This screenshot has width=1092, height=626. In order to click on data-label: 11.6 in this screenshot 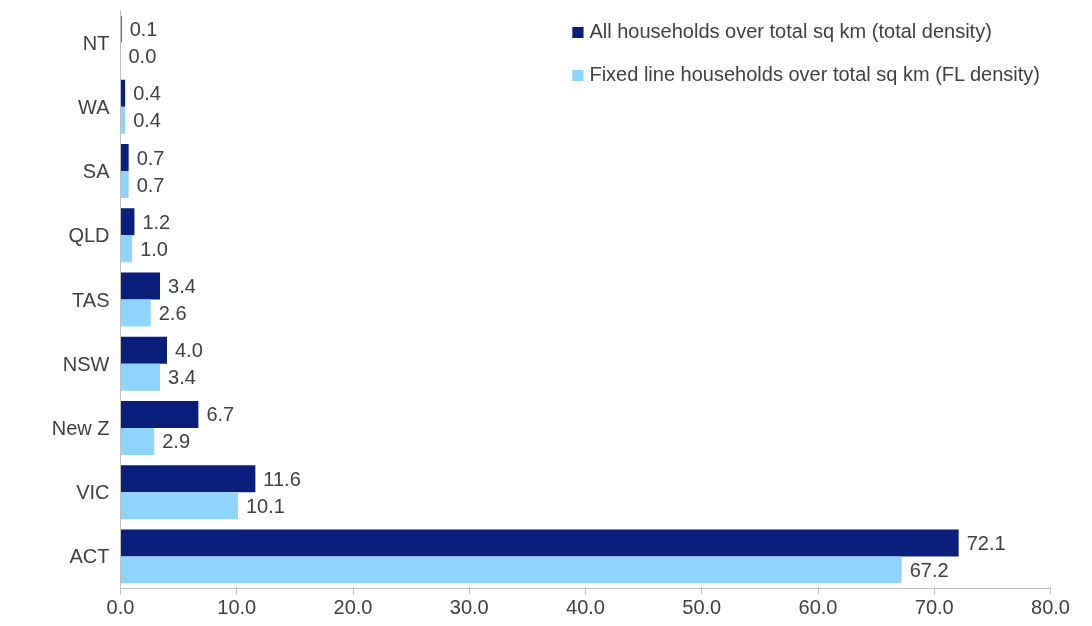, I will do `click(282, 478)`.